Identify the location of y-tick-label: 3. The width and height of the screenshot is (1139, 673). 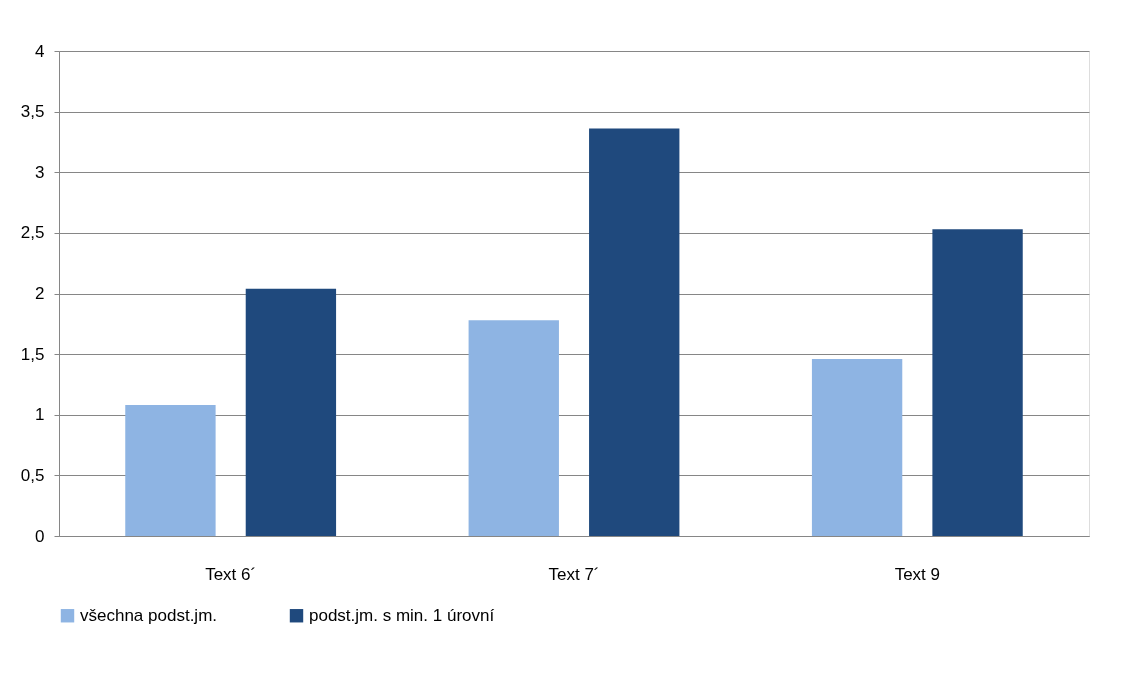
(40, 172).